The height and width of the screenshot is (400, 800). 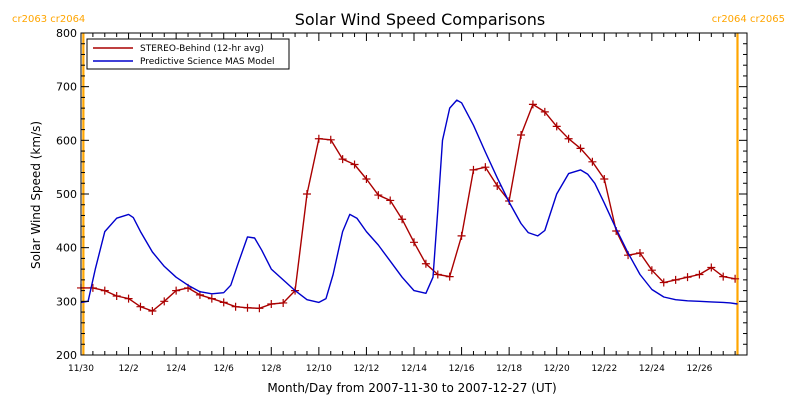 What do you see at coordinates (557, 369) in the screenshot?
I see `x-tick-label: 12/20` at bounding box center [557, 369].